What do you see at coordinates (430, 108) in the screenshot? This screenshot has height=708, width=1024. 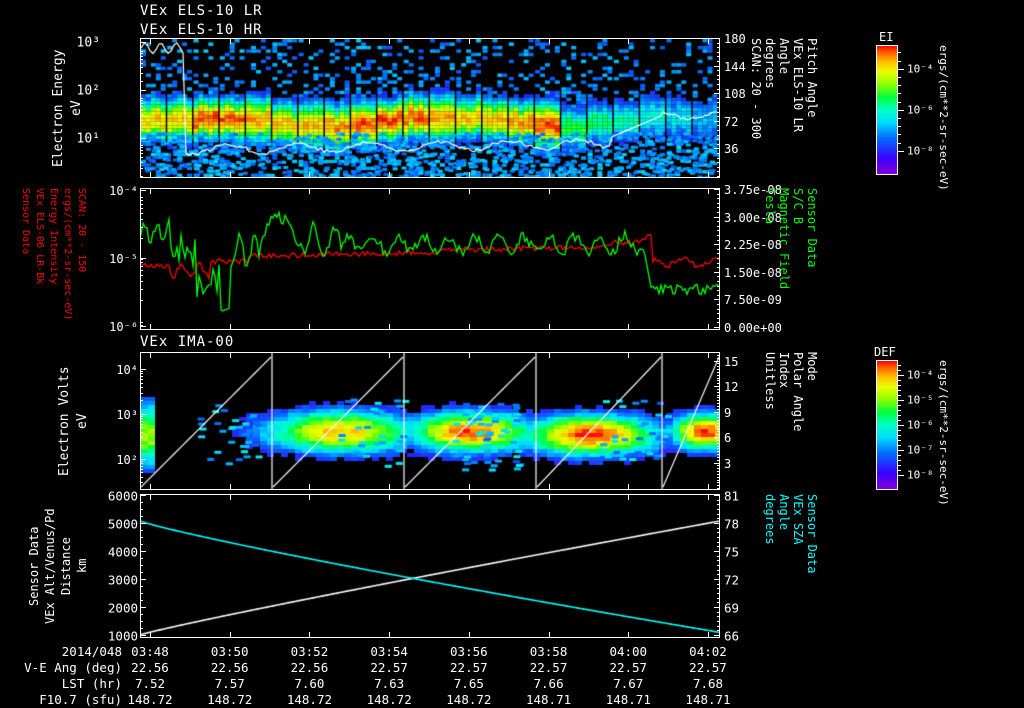 I see `panel1-spectrogram` at bounding box center [430, 108].